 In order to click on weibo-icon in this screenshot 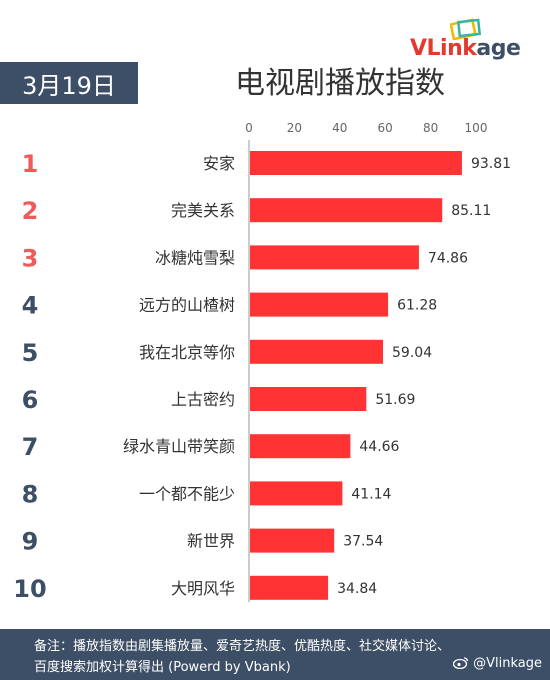, I will do `click(460, 663)`.